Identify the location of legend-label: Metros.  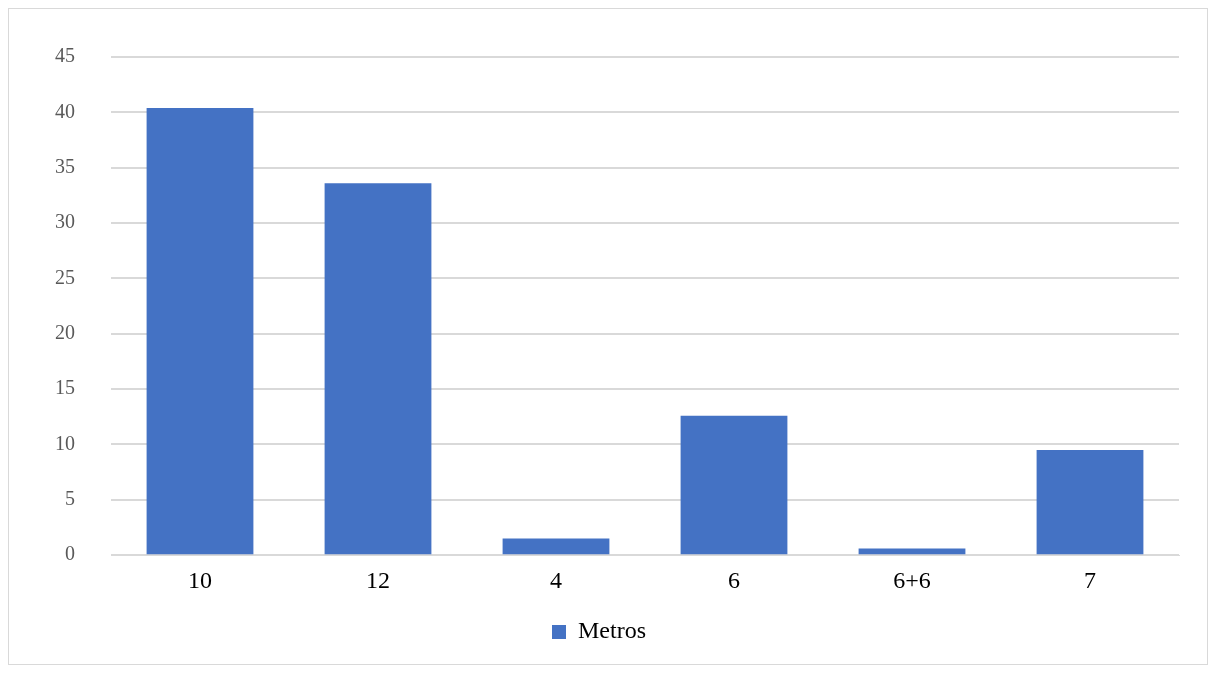
(612, 630).